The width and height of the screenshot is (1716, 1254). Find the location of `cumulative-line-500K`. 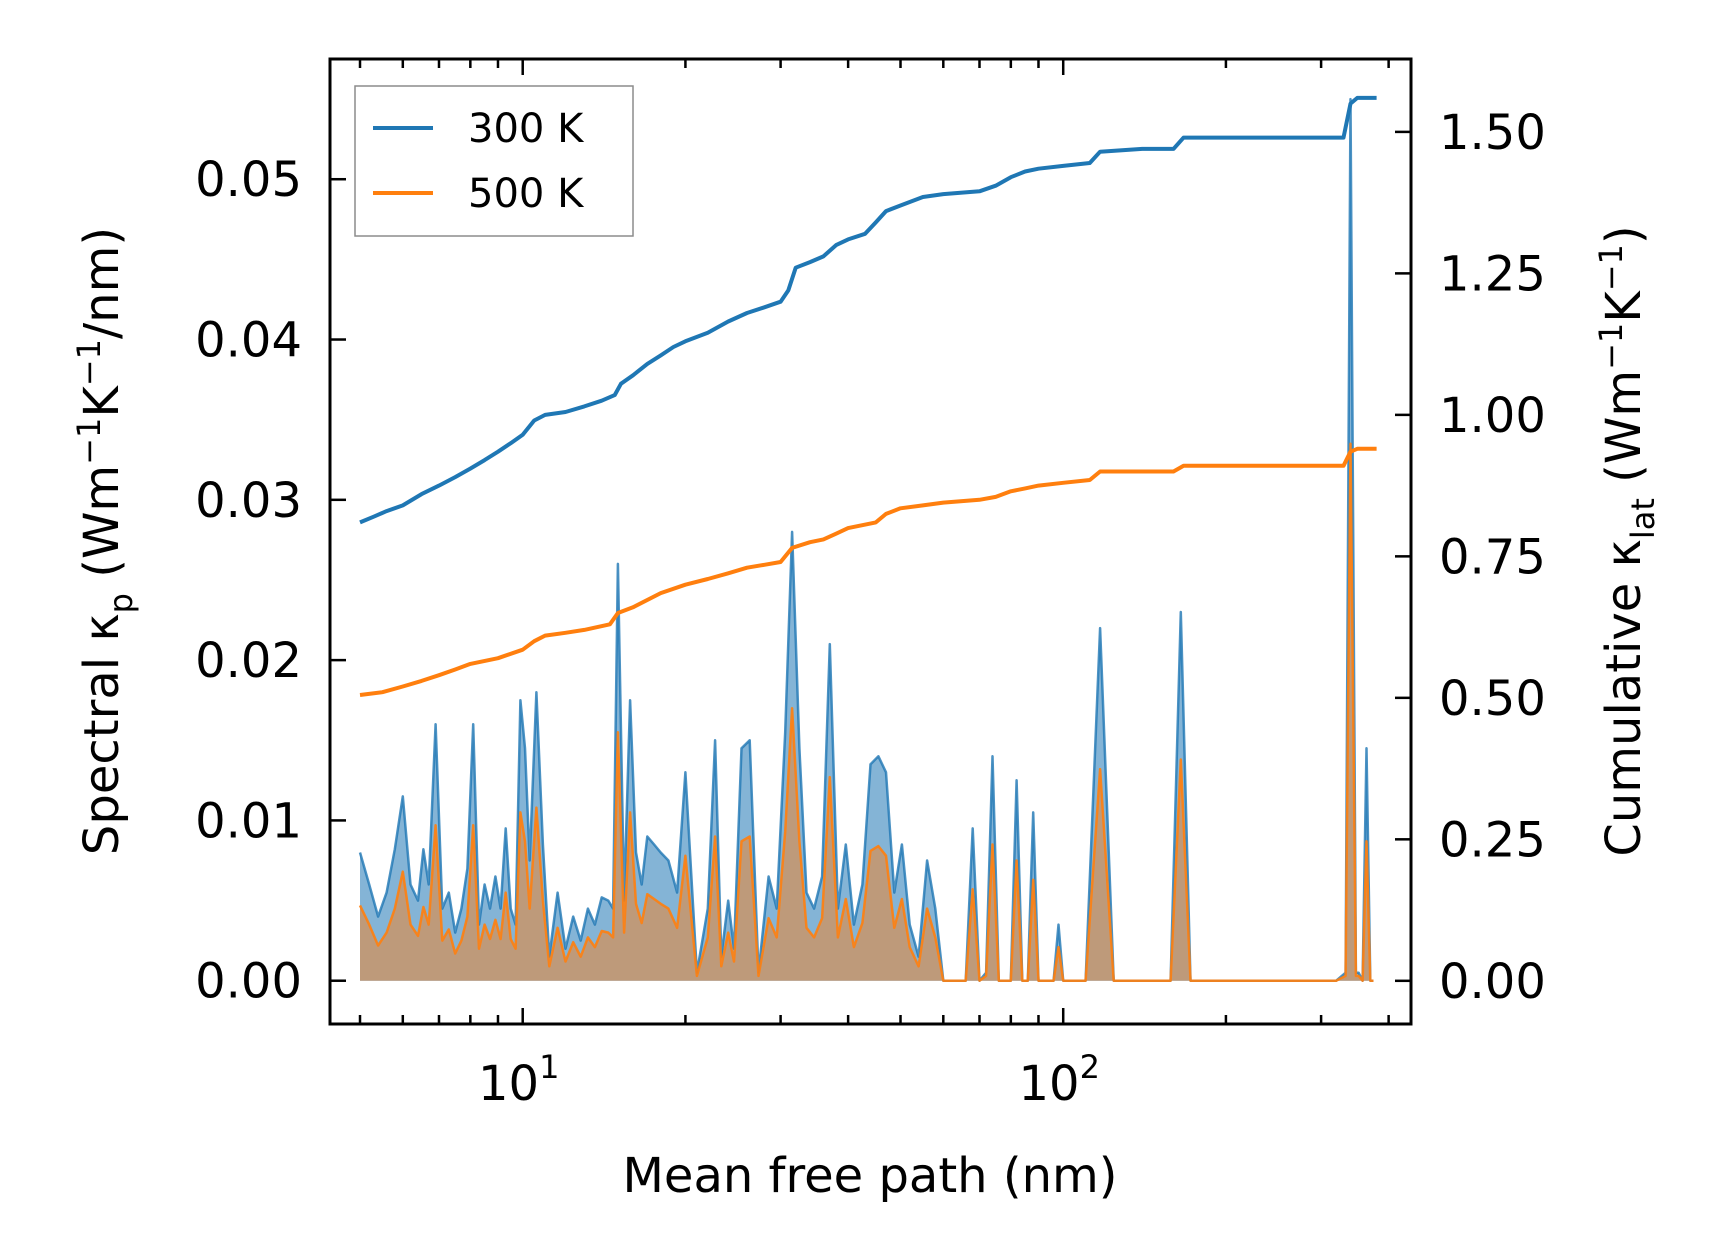

cumulative-line-500K is located at coordinates (868, 571).